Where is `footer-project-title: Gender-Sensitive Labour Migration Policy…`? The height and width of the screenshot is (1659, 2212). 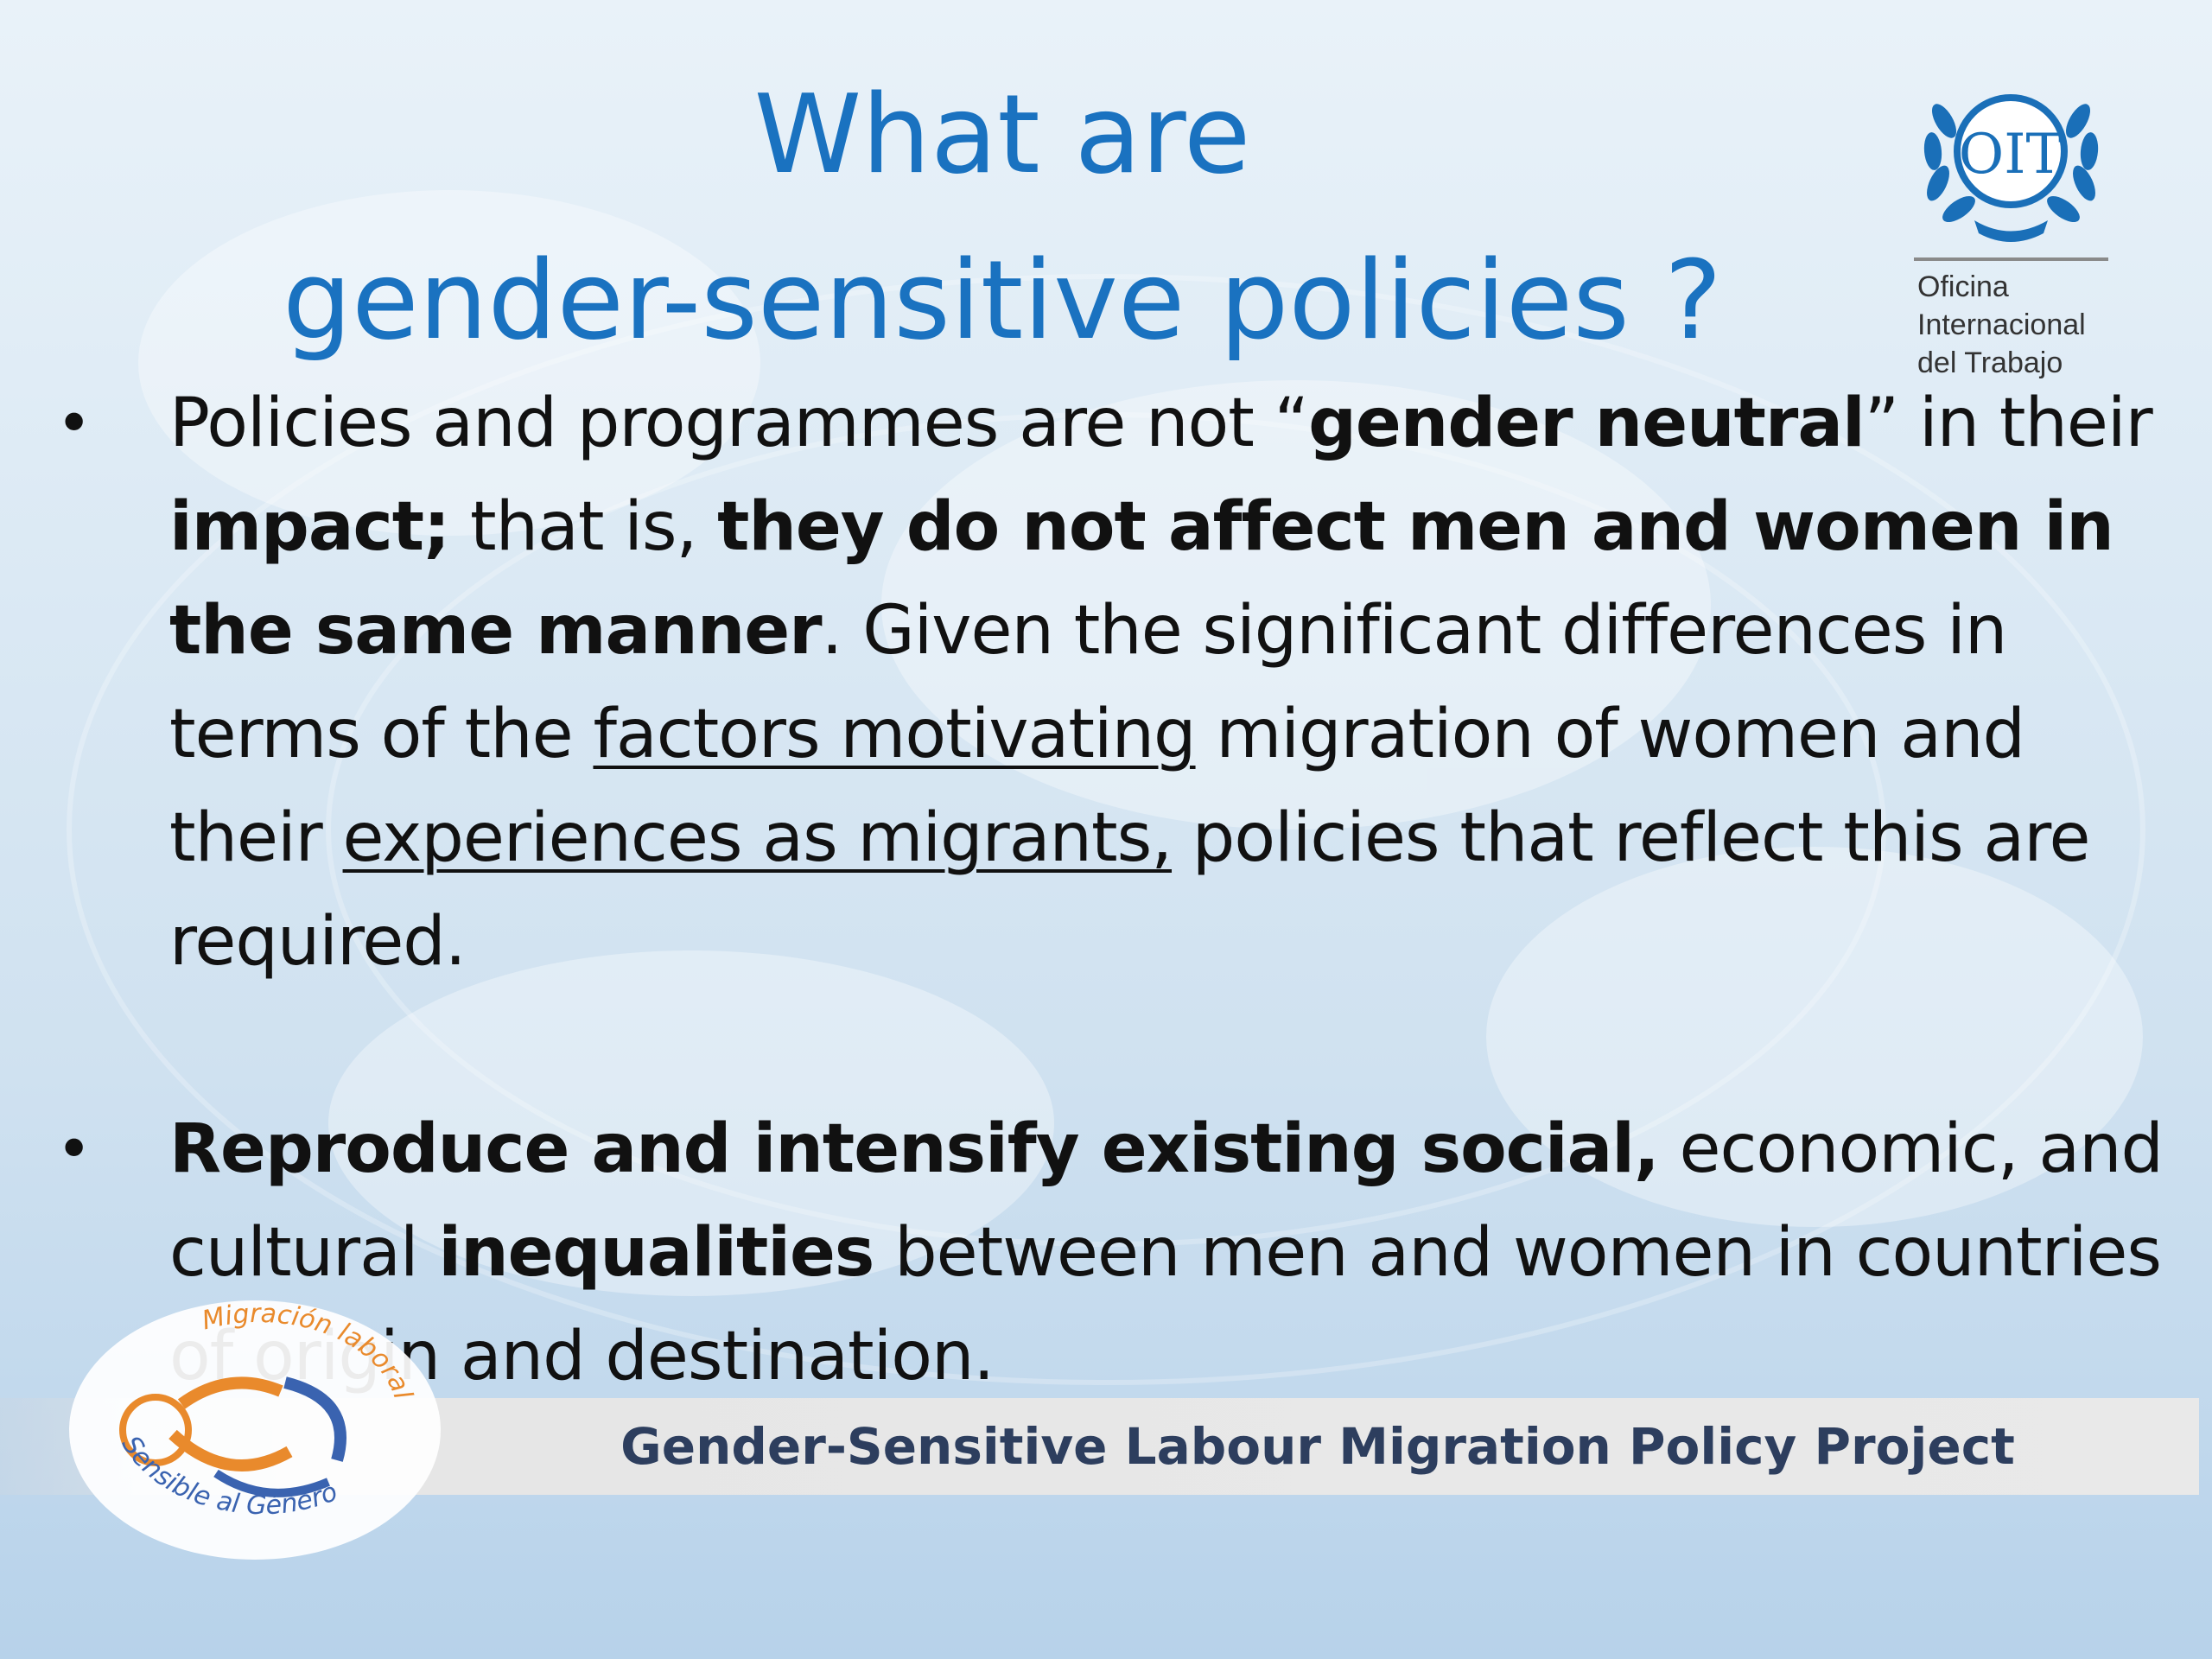
footer-project-title: Gender-Sensitive Labour Migration Policy… is located at coordinates (1317, 1446).